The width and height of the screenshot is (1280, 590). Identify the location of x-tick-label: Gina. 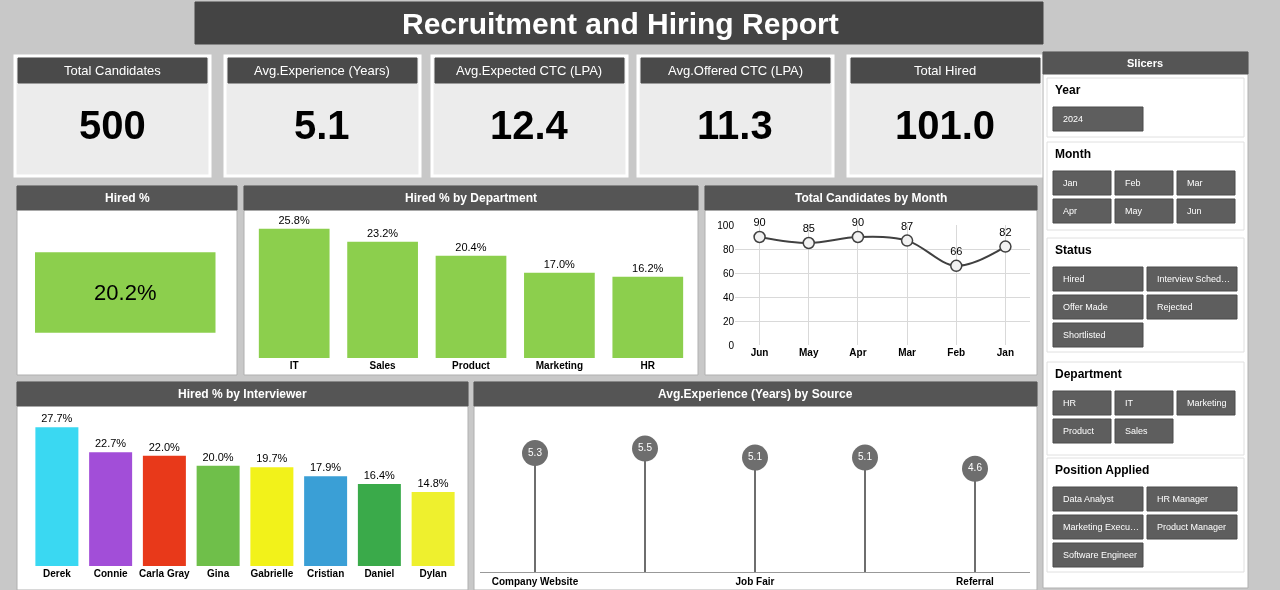
(218, 573).